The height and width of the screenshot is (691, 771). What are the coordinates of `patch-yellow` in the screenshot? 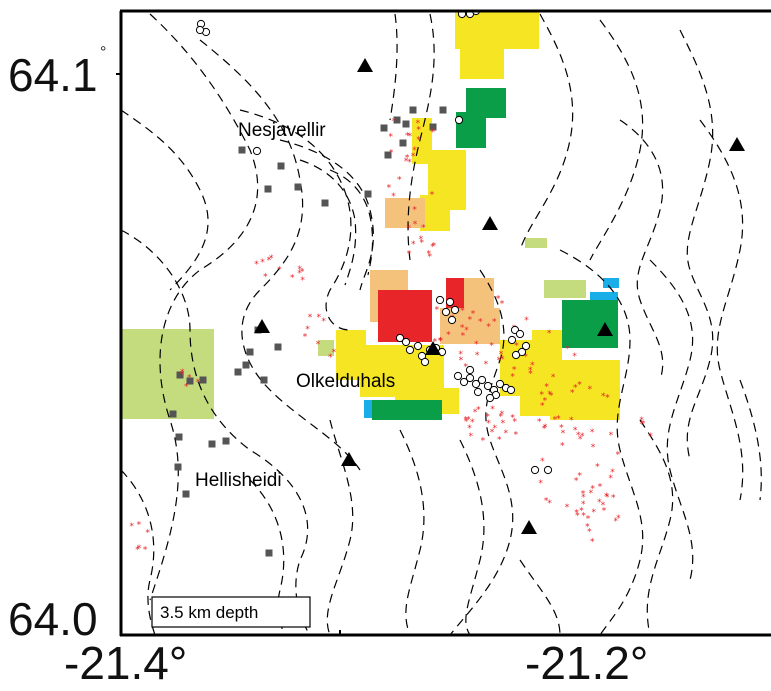 It's located at (540, 398).